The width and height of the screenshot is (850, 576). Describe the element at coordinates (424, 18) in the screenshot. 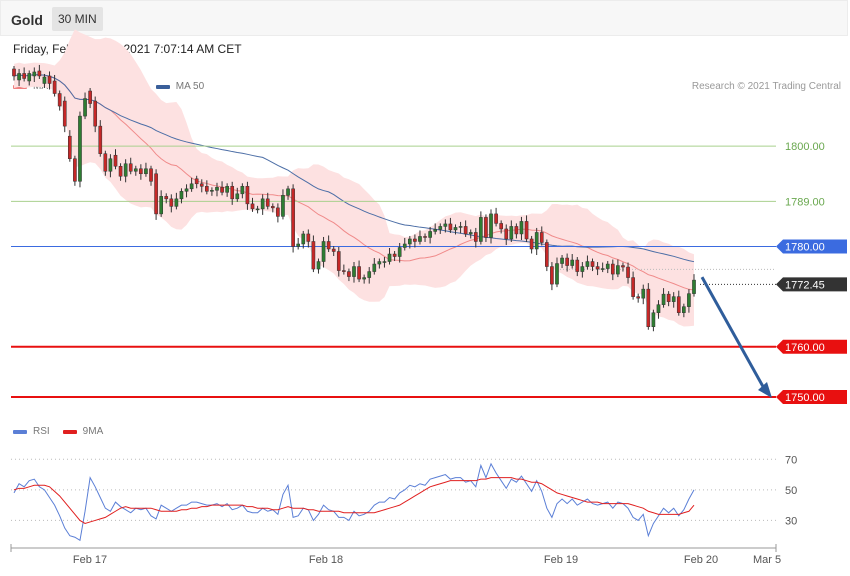

I see `chart-header-bar: Gold 30 MIN` at that location.